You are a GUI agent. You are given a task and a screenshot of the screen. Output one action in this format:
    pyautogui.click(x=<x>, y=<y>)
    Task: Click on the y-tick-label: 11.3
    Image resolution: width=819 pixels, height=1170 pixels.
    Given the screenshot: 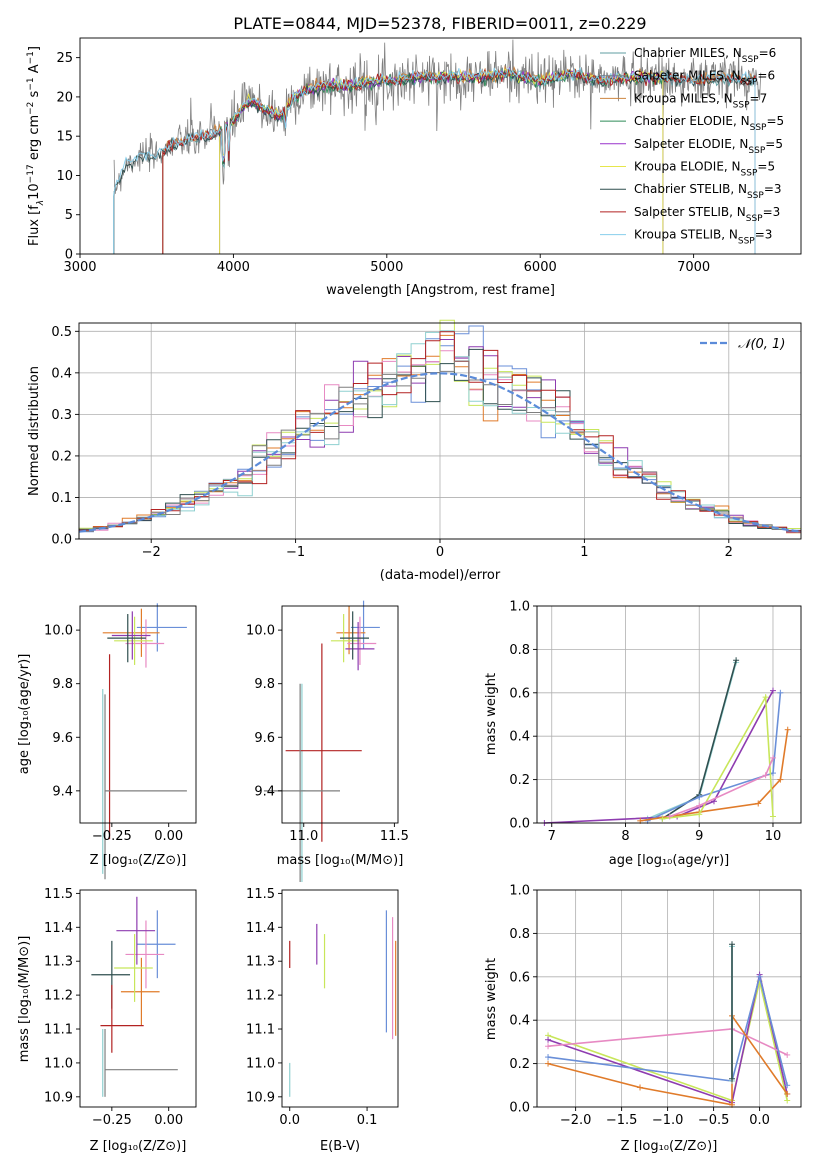 What is the action you would take?
    pyautogui.click(x=260, y=962)
    